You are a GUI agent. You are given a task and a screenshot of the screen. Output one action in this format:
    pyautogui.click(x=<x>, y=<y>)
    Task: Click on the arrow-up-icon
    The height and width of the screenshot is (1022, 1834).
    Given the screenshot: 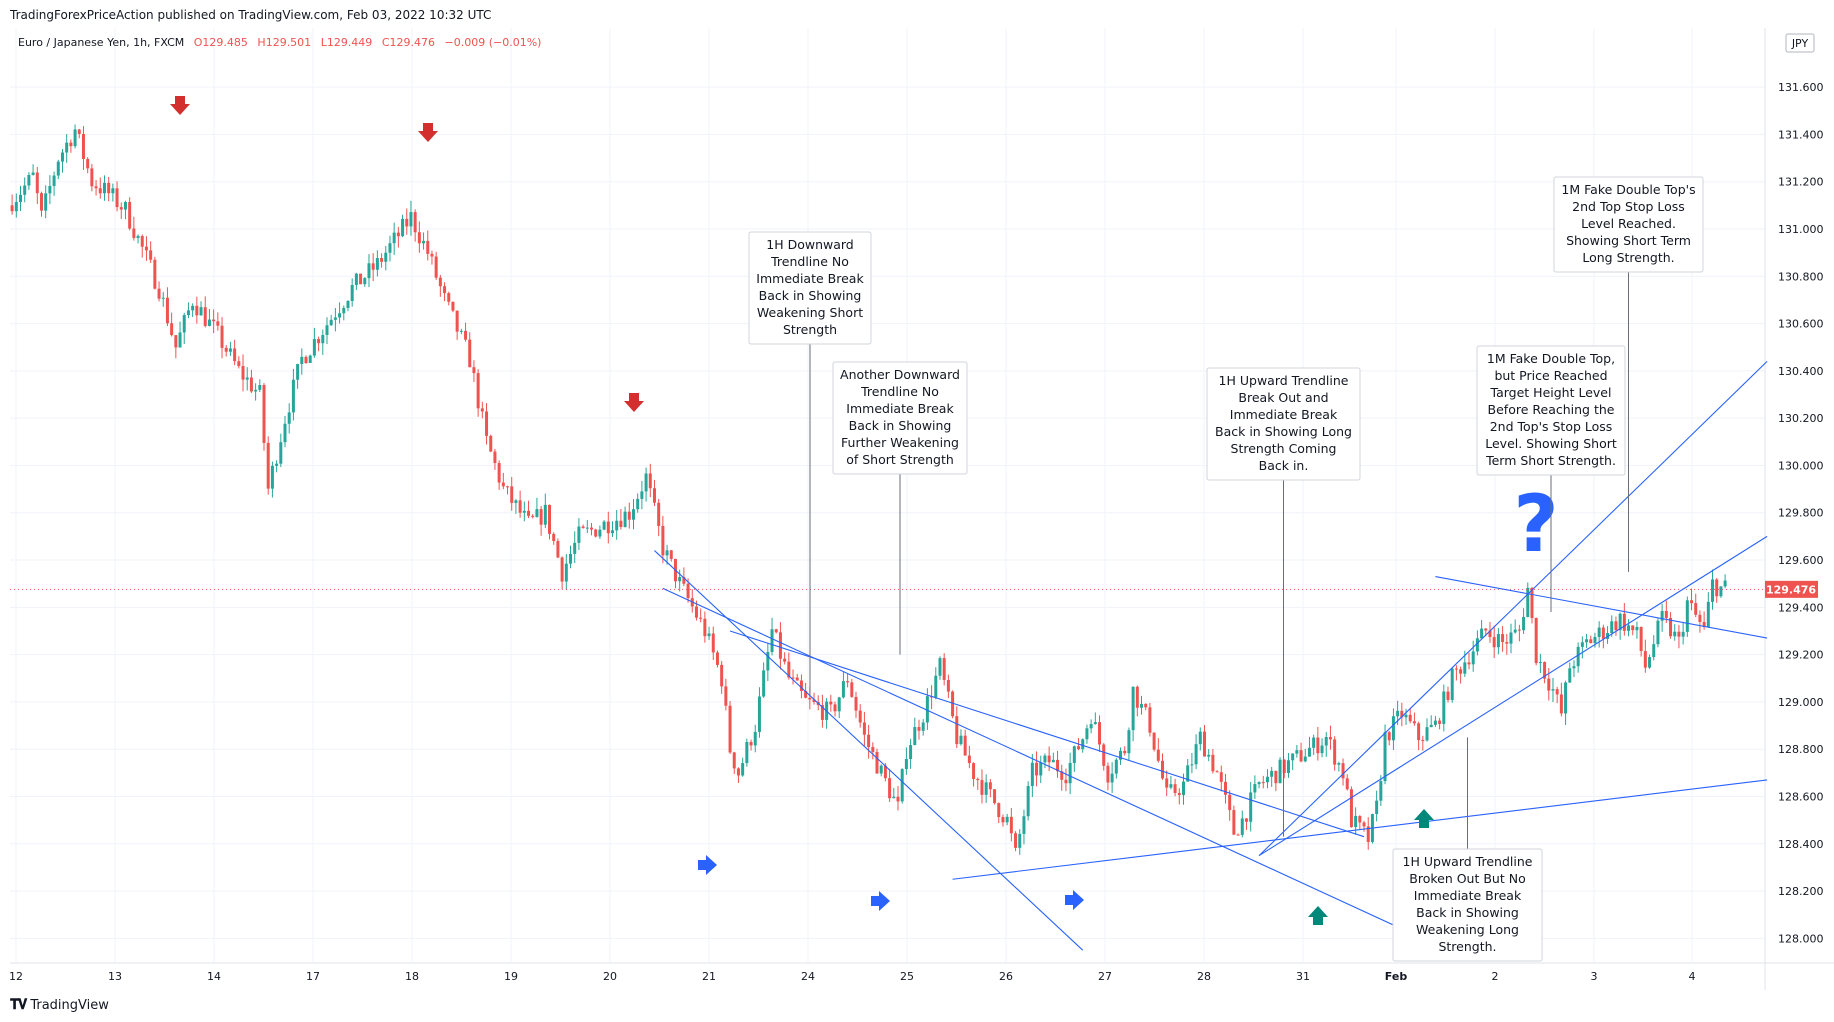 What is the action you would take?
    pyautogui.click(x=1424, y=818)
    